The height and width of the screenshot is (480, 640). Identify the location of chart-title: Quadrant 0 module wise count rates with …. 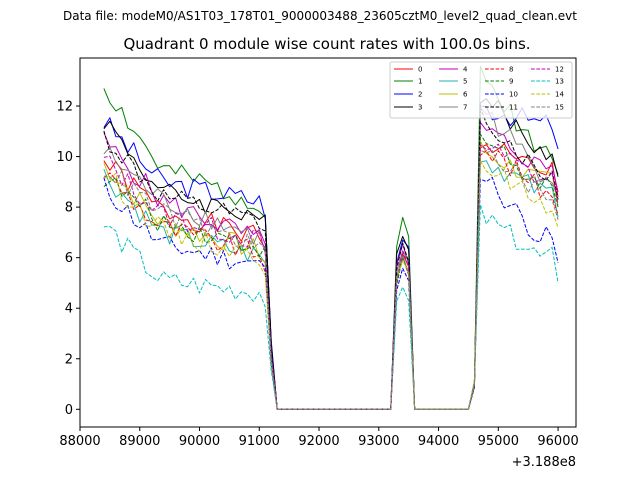
(326, 44).